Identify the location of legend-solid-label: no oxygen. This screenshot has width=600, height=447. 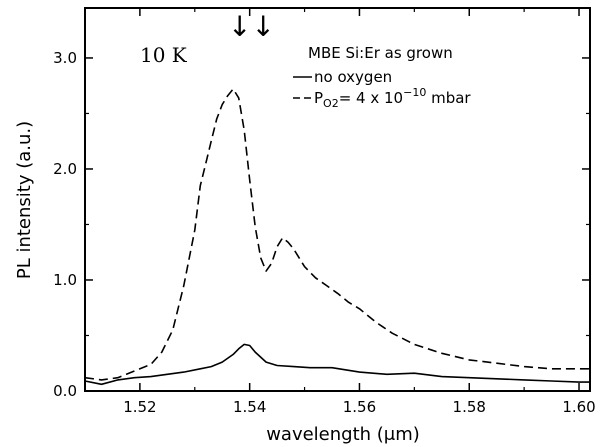
(353, 77).